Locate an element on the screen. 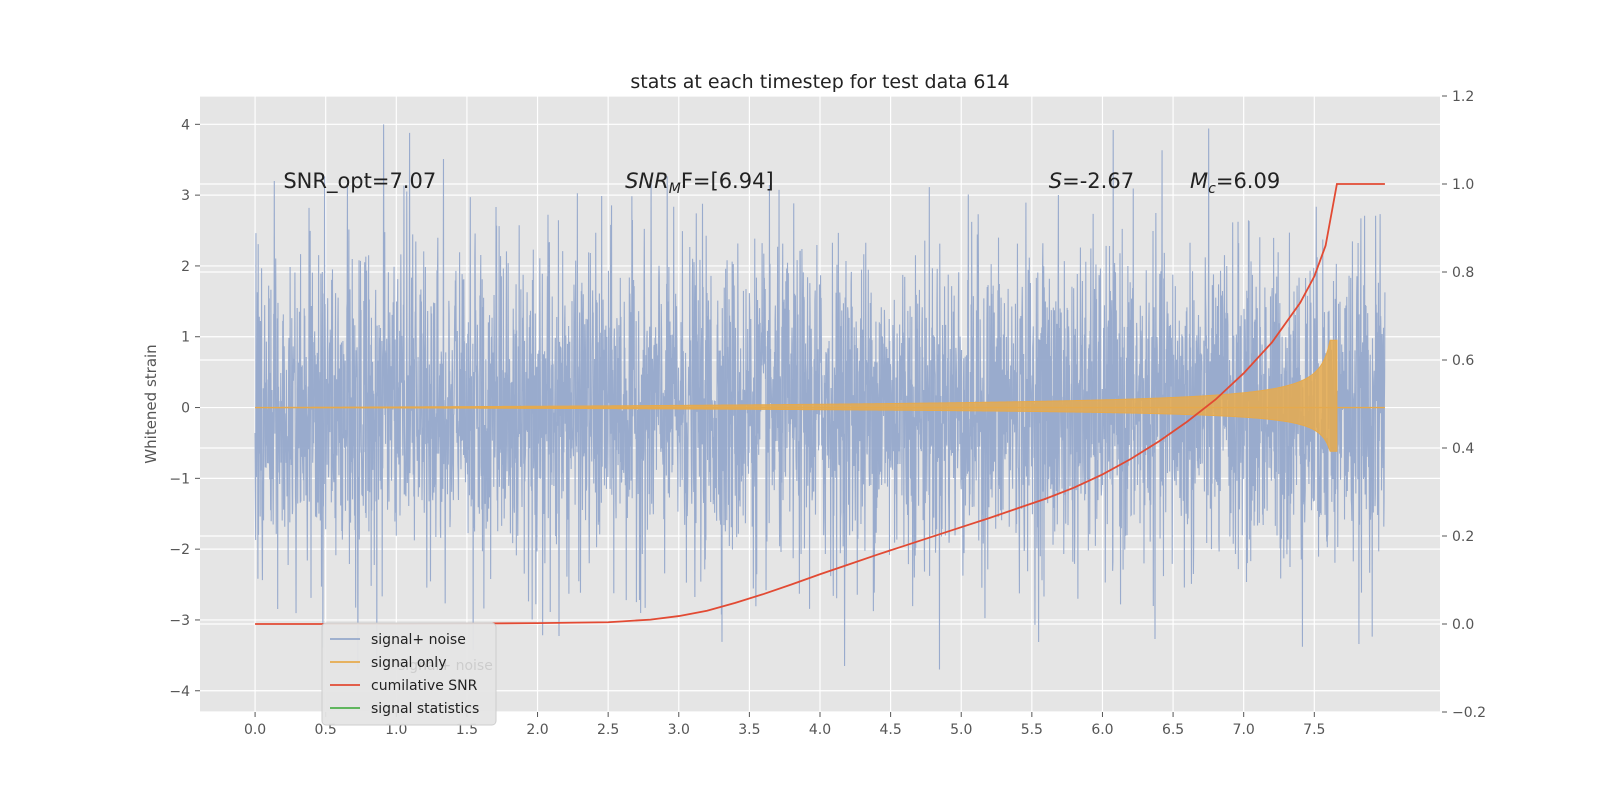  series-signal-only is located at coordinates (820, 395).